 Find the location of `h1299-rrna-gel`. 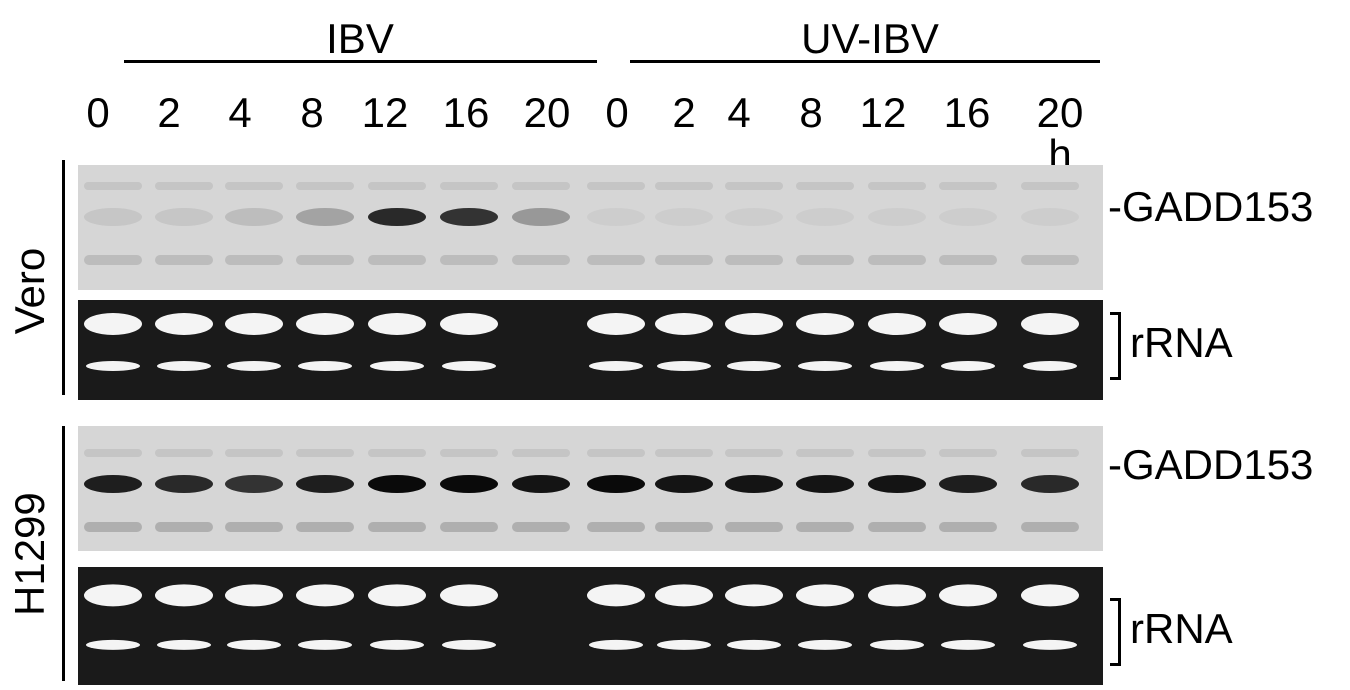

h1299-rrna-gel is located at coordinates (590, 626).